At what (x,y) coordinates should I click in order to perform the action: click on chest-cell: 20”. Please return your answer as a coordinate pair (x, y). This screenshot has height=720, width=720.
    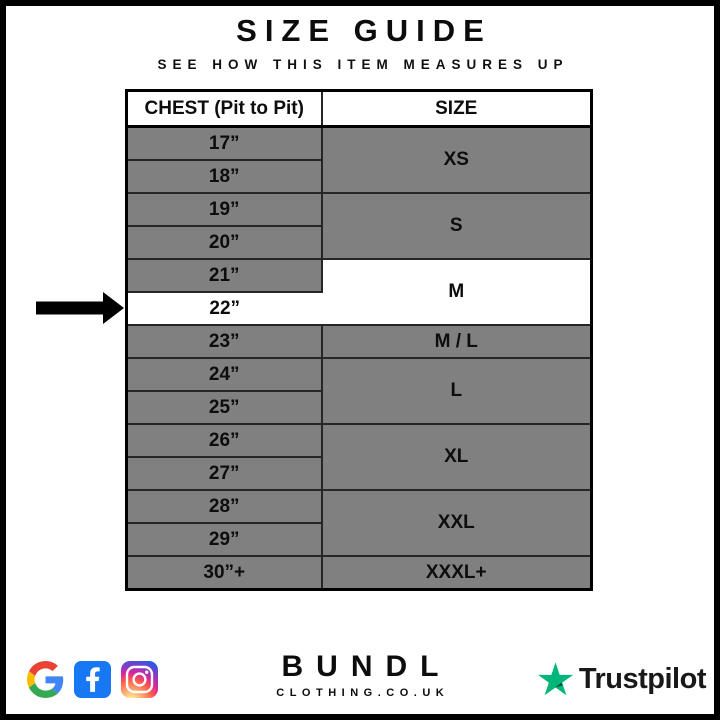
    Looking at the image, I should click on (224, 242).